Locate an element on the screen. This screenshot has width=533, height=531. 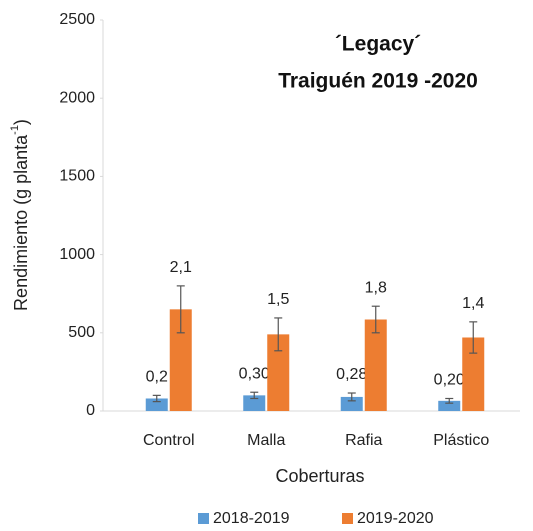
y-tick-label: 1500 is located at coordinates (77, 176).